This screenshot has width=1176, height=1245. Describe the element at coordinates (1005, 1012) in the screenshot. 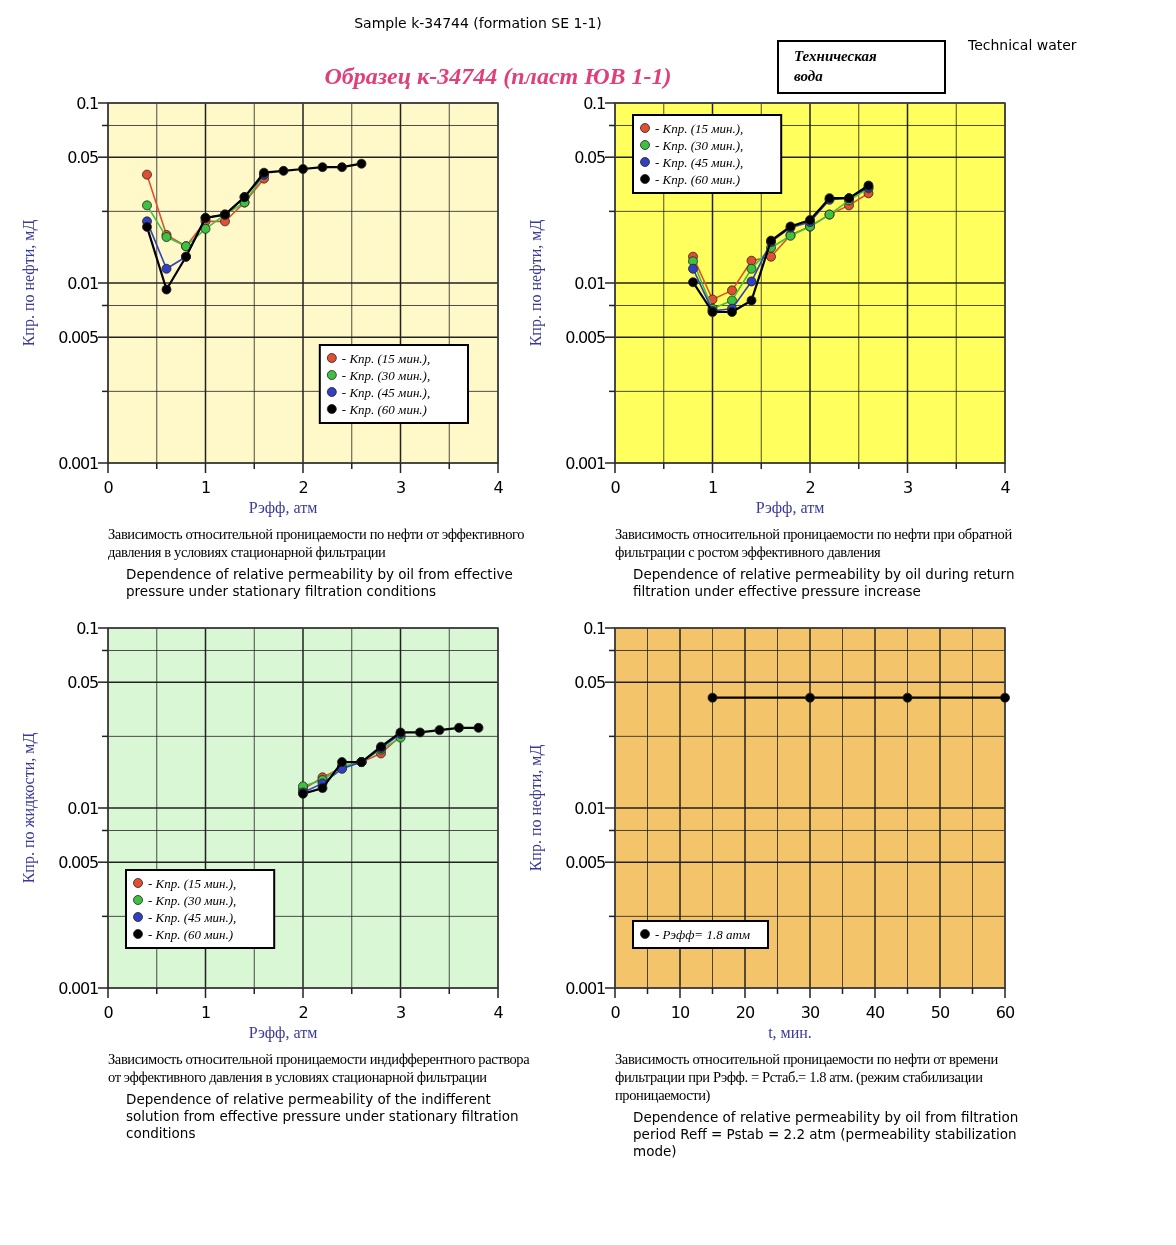

I see `x-tick-label: 60` at that location.